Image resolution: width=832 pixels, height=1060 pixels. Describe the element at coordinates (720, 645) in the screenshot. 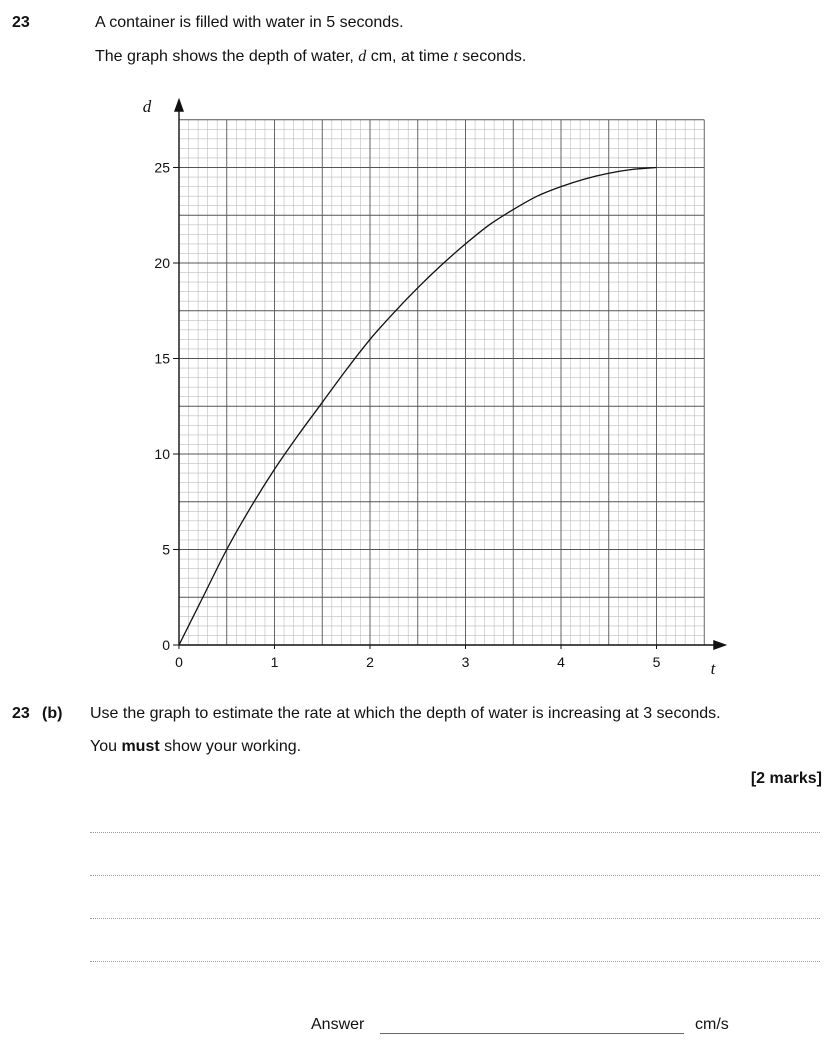

I see `x-axis-arrow` at that location.